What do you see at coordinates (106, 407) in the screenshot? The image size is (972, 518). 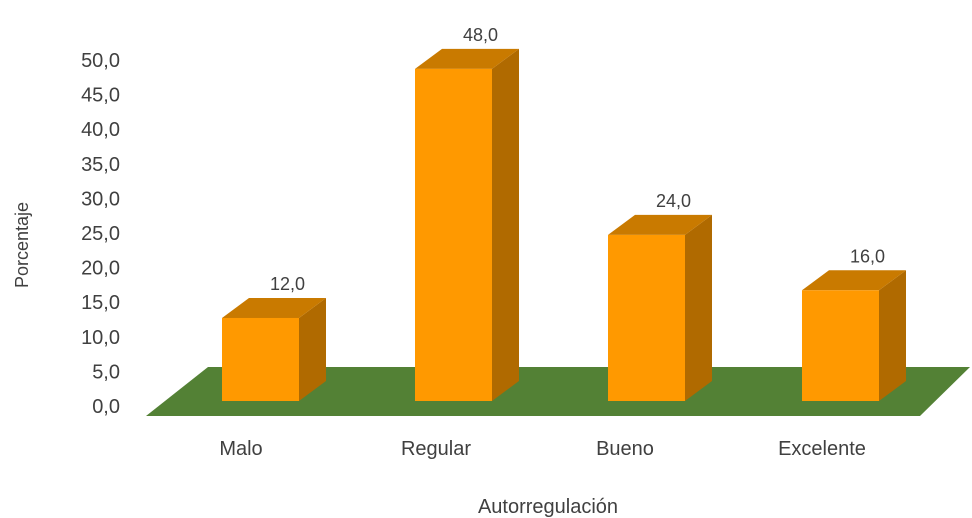 I see `y-tick-label: 0,0` at bounding box center [106, 407].